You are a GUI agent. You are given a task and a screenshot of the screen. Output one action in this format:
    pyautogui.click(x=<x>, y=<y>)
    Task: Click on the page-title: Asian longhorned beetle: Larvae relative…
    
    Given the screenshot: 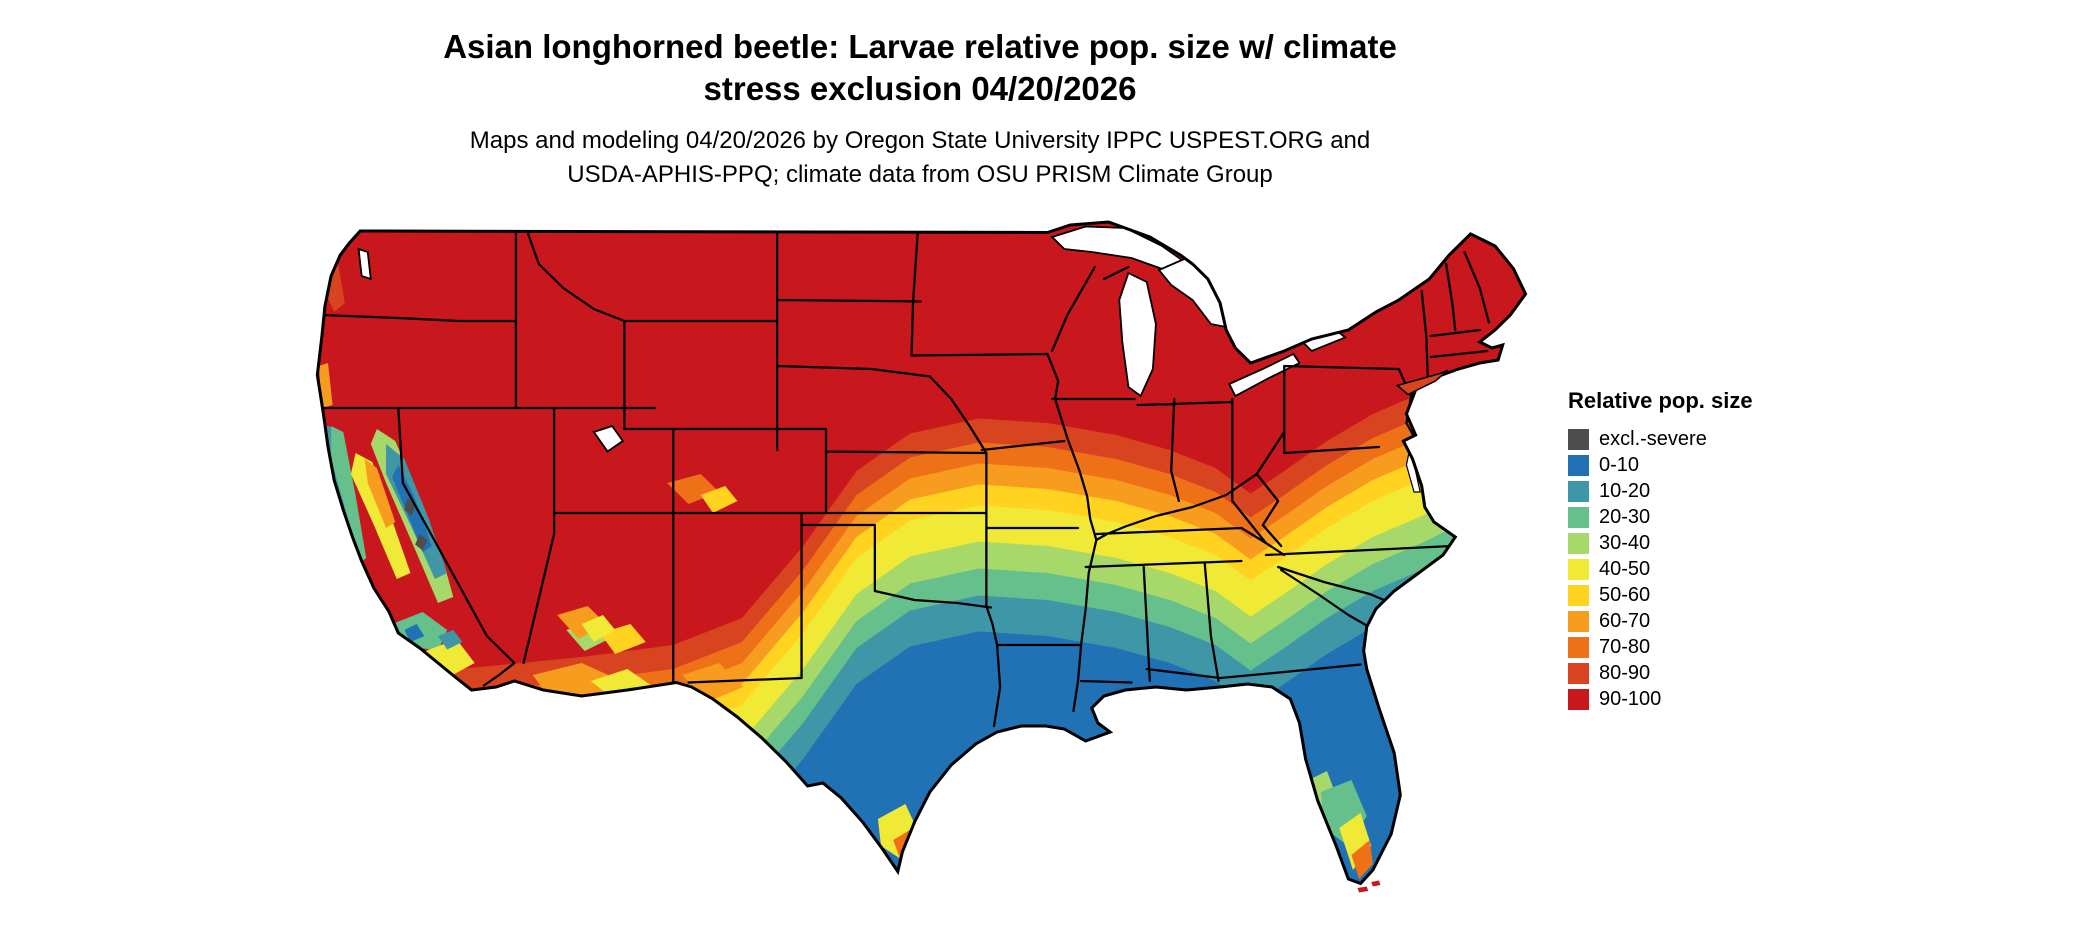 What is the action you would take?
    pyautogui.click(x=920, y=68)
    